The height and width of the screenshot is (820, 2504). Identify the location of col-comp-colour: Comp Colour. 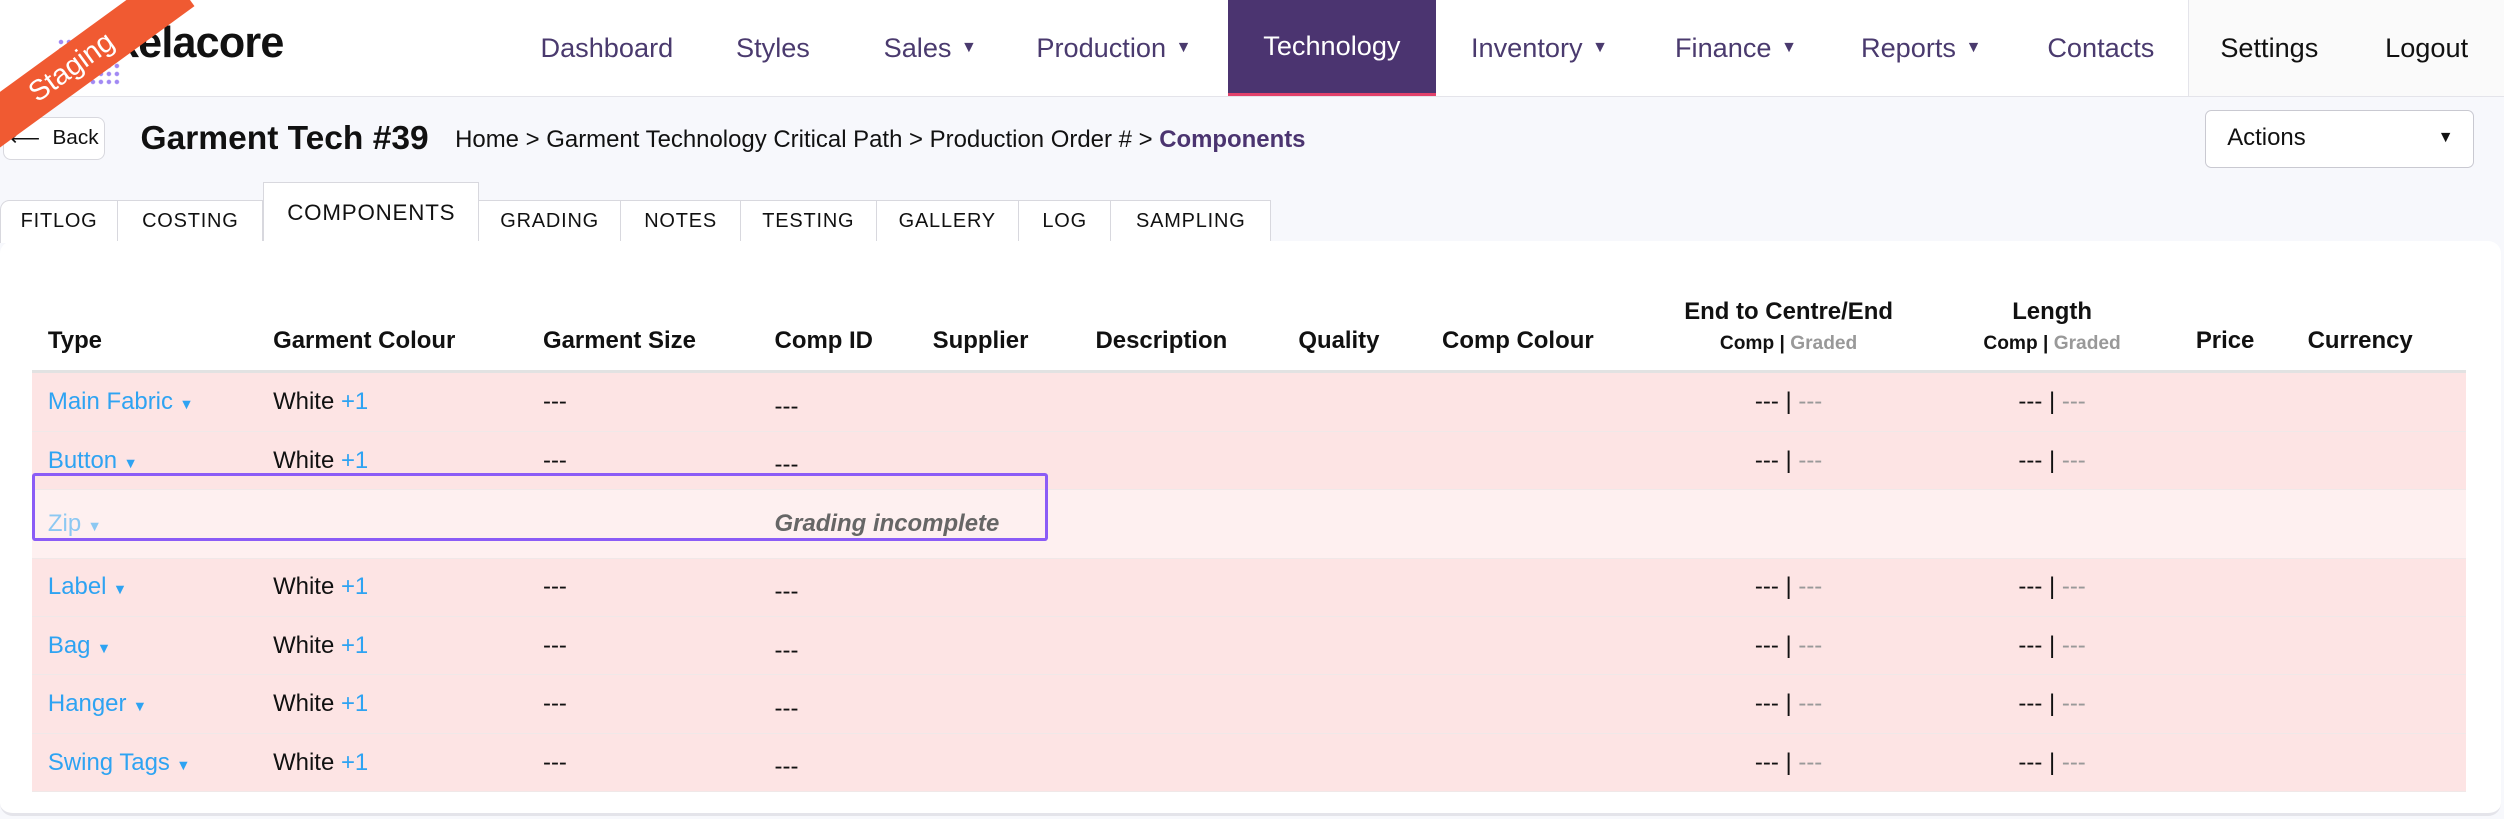
(1539, 329).